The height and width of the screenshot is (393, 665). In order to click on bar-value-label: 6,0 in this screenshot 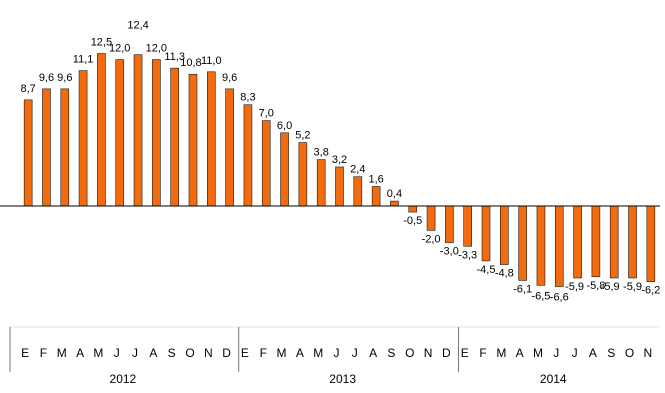, I will do `click(284, 126)`.